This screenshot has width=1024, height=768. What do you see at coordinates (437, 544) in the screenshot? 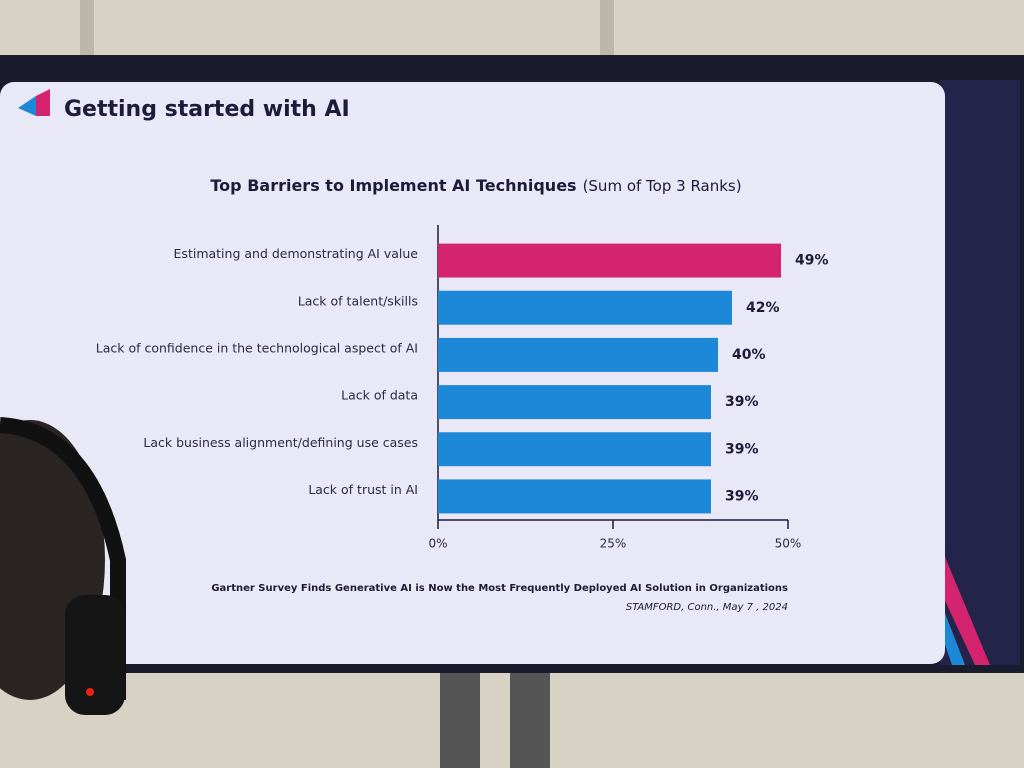
I see `x-tick-label: 0%` at bounding box center [437, 544].